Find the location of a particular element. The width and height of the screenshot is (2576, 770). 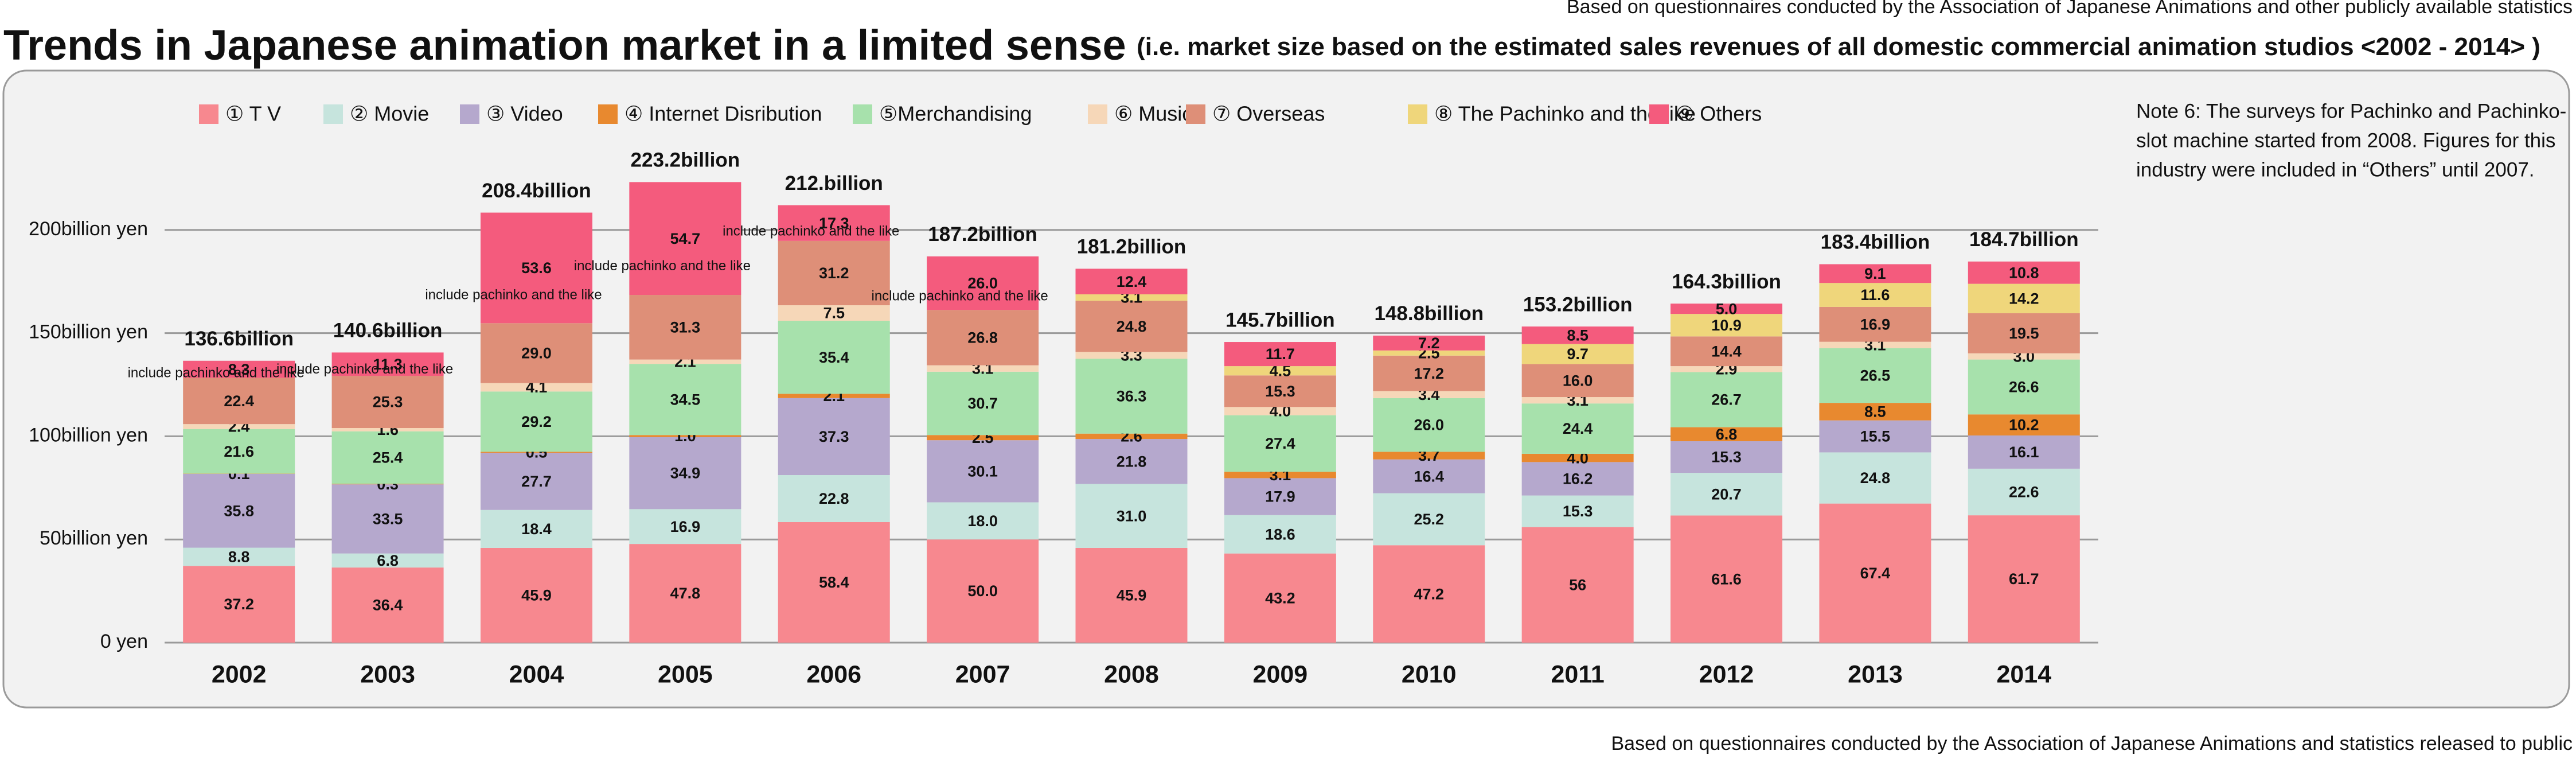

value-label: 14.4 is located at coordinates (1727, 351).